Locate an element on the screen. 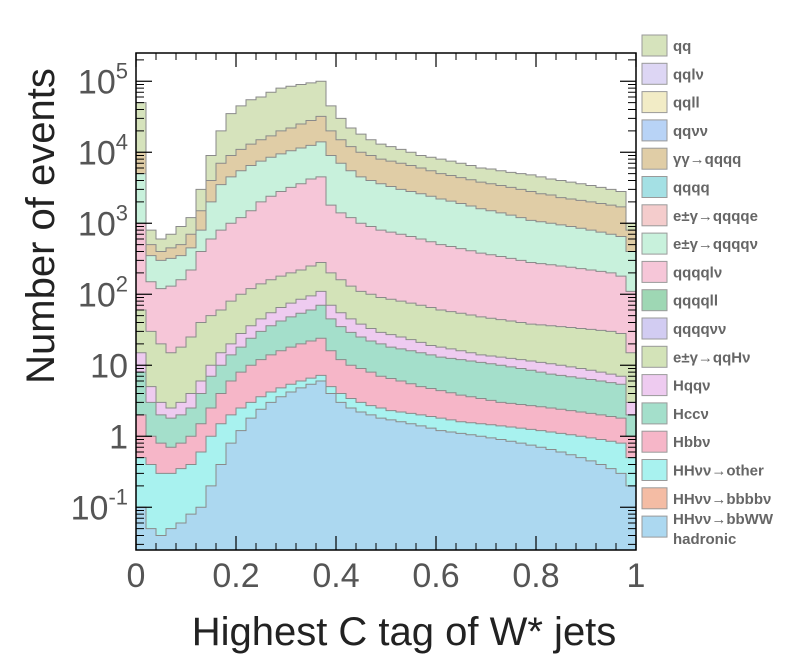  legend-label: qq is located at coordinates (682, 46).